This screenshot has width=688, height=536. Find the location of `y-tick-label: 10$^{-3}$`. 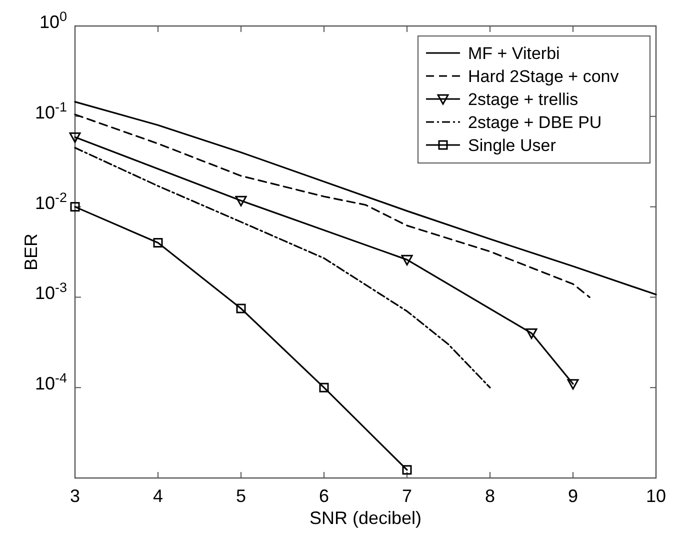

y-tick-label: 10$^{-3}$ is located at coordinates (50, 292).